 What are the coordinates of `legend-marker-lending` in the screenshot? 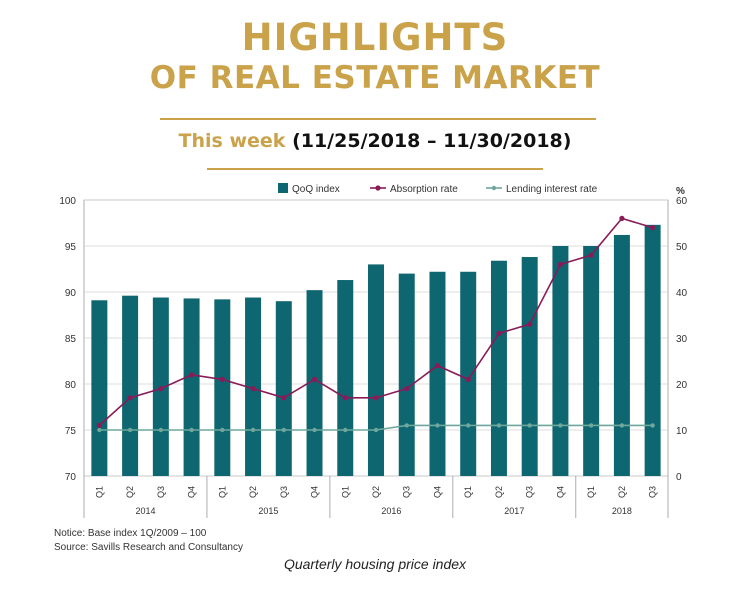 It's located at (494, 188).